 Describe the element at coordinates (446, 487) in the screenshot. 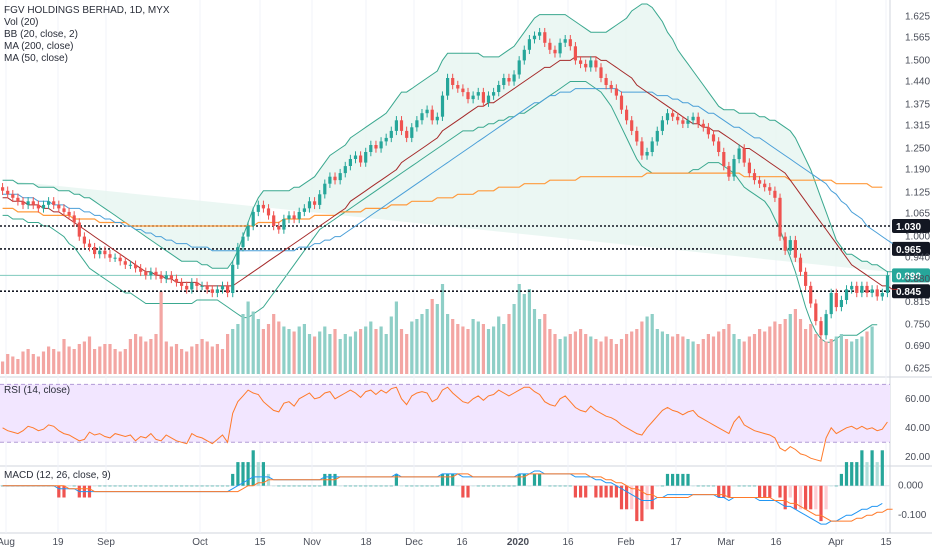

I see `macd-panel` at that location.